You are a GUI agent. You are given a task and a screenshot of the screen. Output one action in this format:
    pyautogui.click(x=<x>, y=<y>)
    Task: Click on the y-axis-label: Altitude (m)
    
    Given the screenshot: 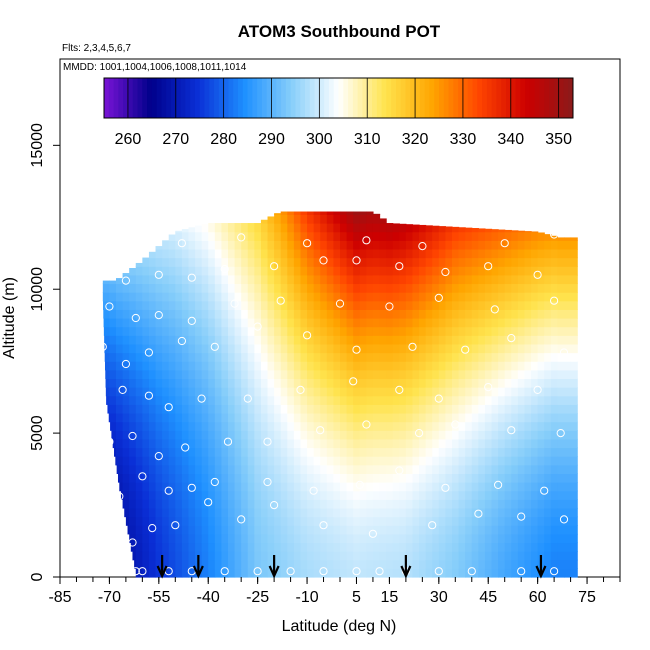 What is the action you would take?
    pyautogui.click(x=9, y=318)
    